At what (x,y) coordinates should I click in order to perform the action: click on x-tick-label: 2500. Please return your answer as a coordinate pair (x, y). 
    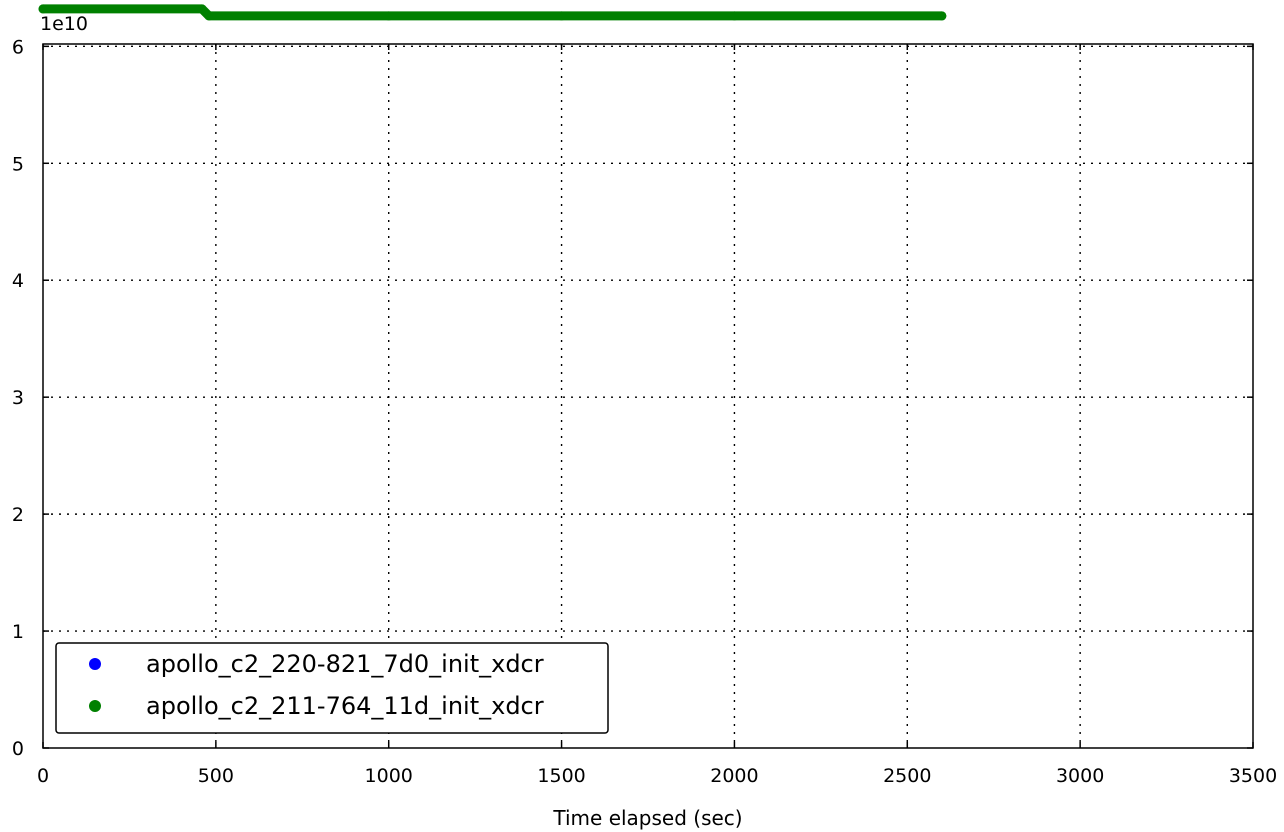
    Looking at the image, I should click on (907, 776).